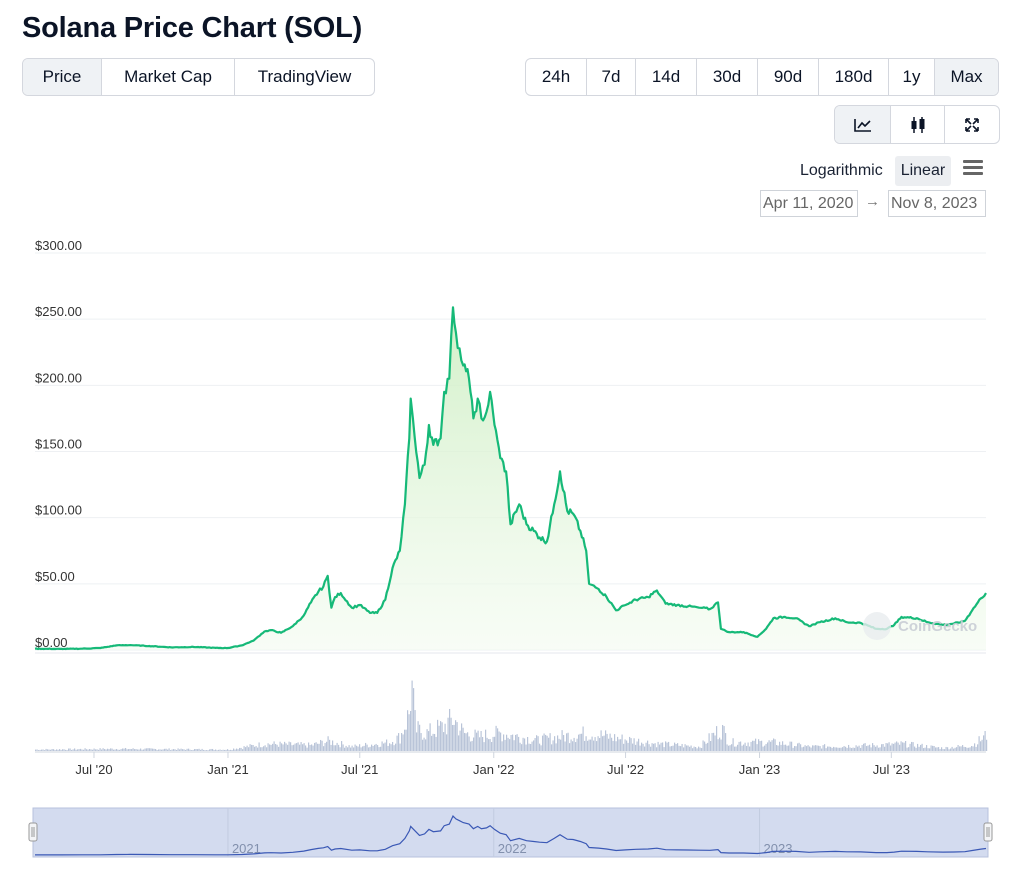 The width and height of the screenshot is (1009, 870). Describe the element at coordinates (923, 171) in the screenshot. I see `linear-toggle: Linear` at that location.